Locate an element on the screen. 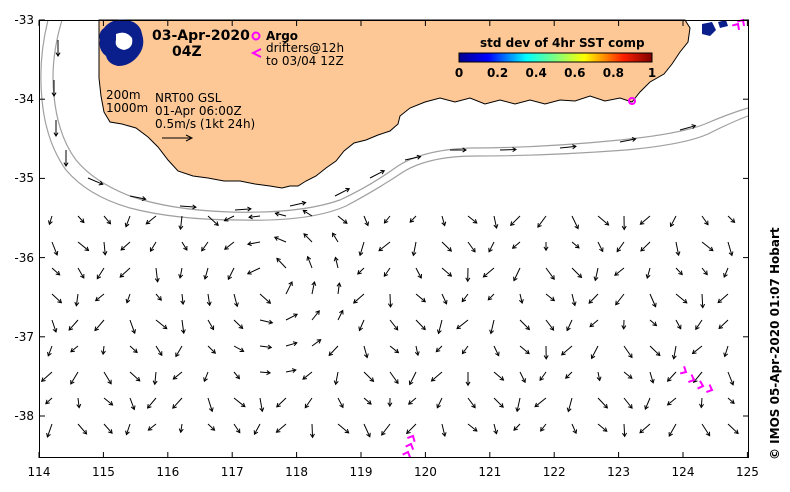 Image resolution: width=790 pixels, height=492 pixels. lat-label: -34 is located at coordinates (24, 99).